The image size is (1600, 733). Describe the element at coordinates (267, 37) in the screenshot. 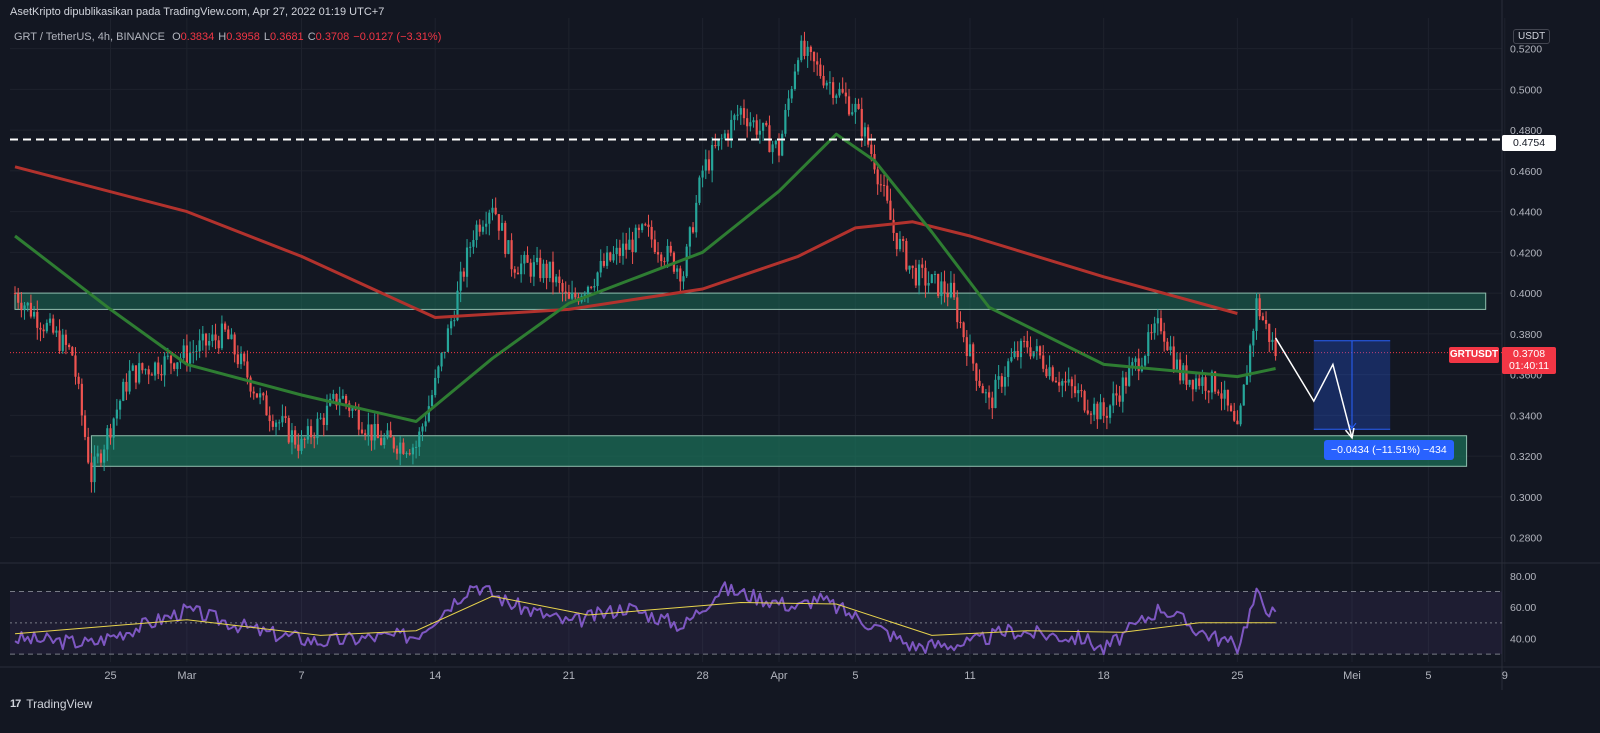

I see `ohlc-key: L` at that location.